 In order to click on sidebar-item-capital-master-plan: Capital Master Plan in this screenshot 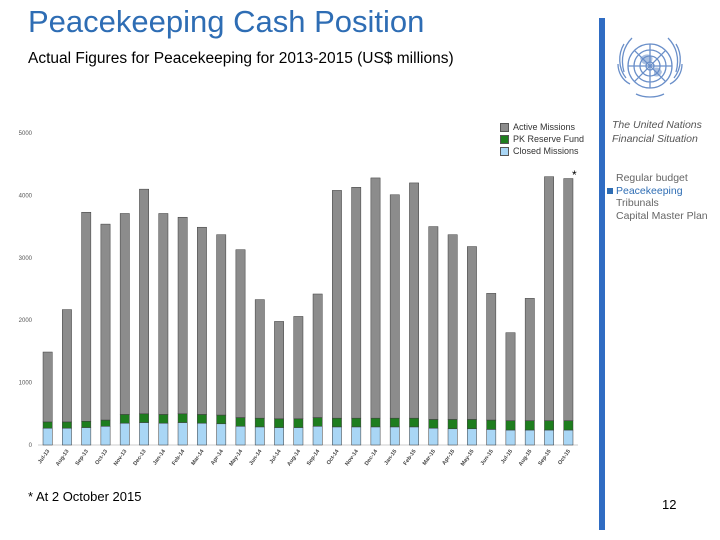, I will do `click(662, 215)`.